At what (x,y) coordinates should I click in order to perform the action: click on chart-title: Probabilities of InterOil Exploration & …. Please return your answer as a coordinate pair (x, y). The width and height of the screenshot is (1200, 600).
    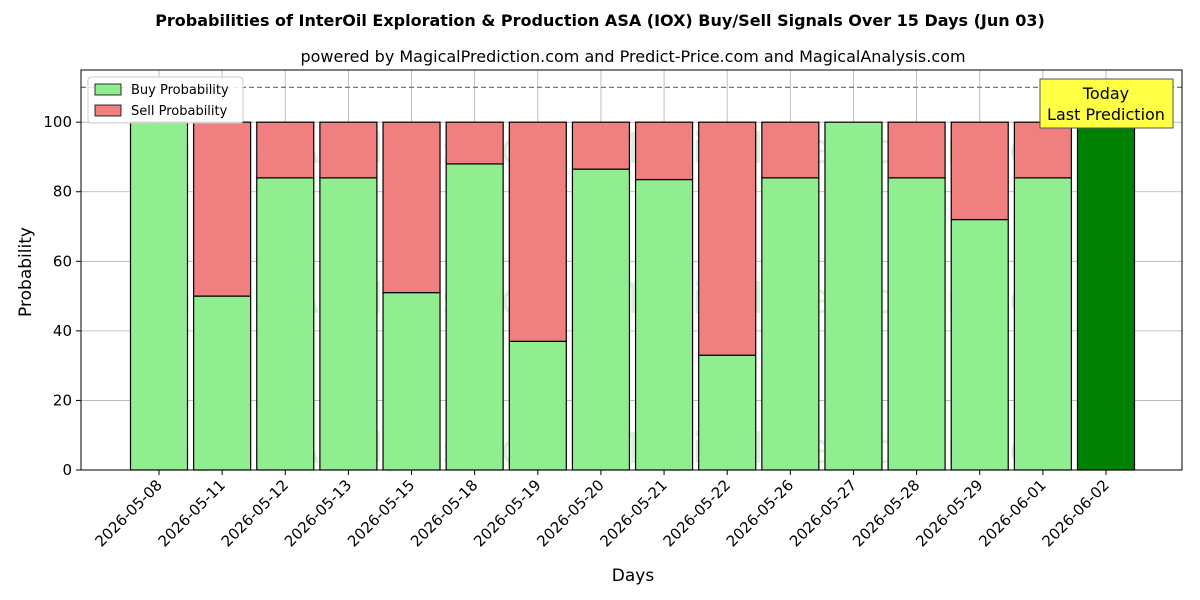
    Looking at the image, I should click on (600, 20).